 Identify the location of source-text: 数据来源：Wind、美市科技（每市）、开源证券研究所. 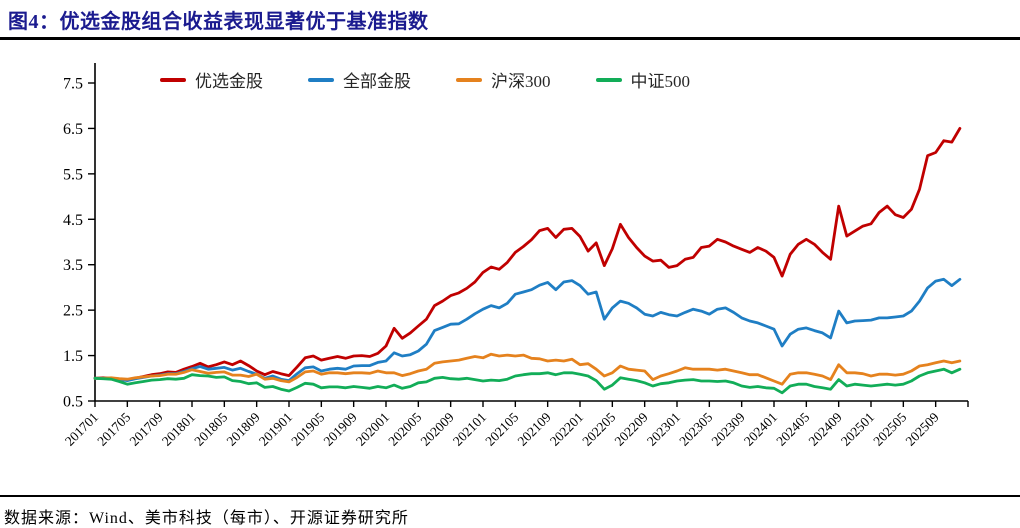
(206, 518).